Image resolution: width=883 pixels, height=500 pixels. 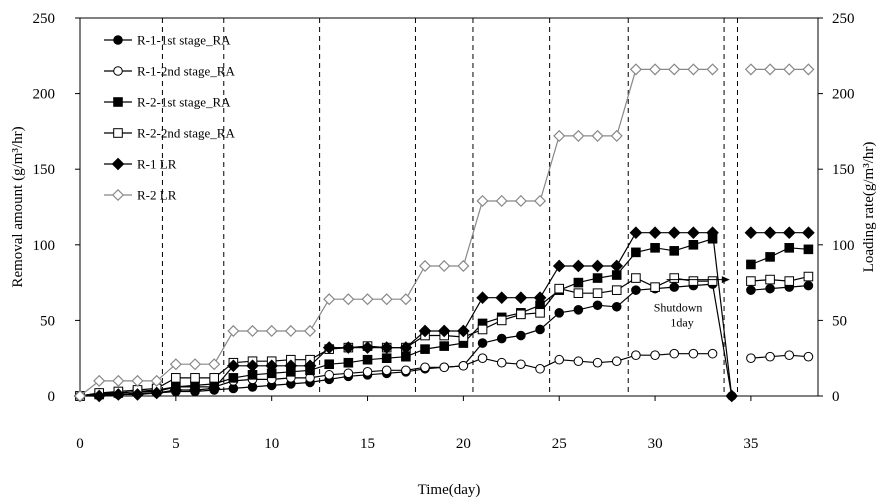 I want to click on y-left-tick-label: 150, so click(x=44, y=170).